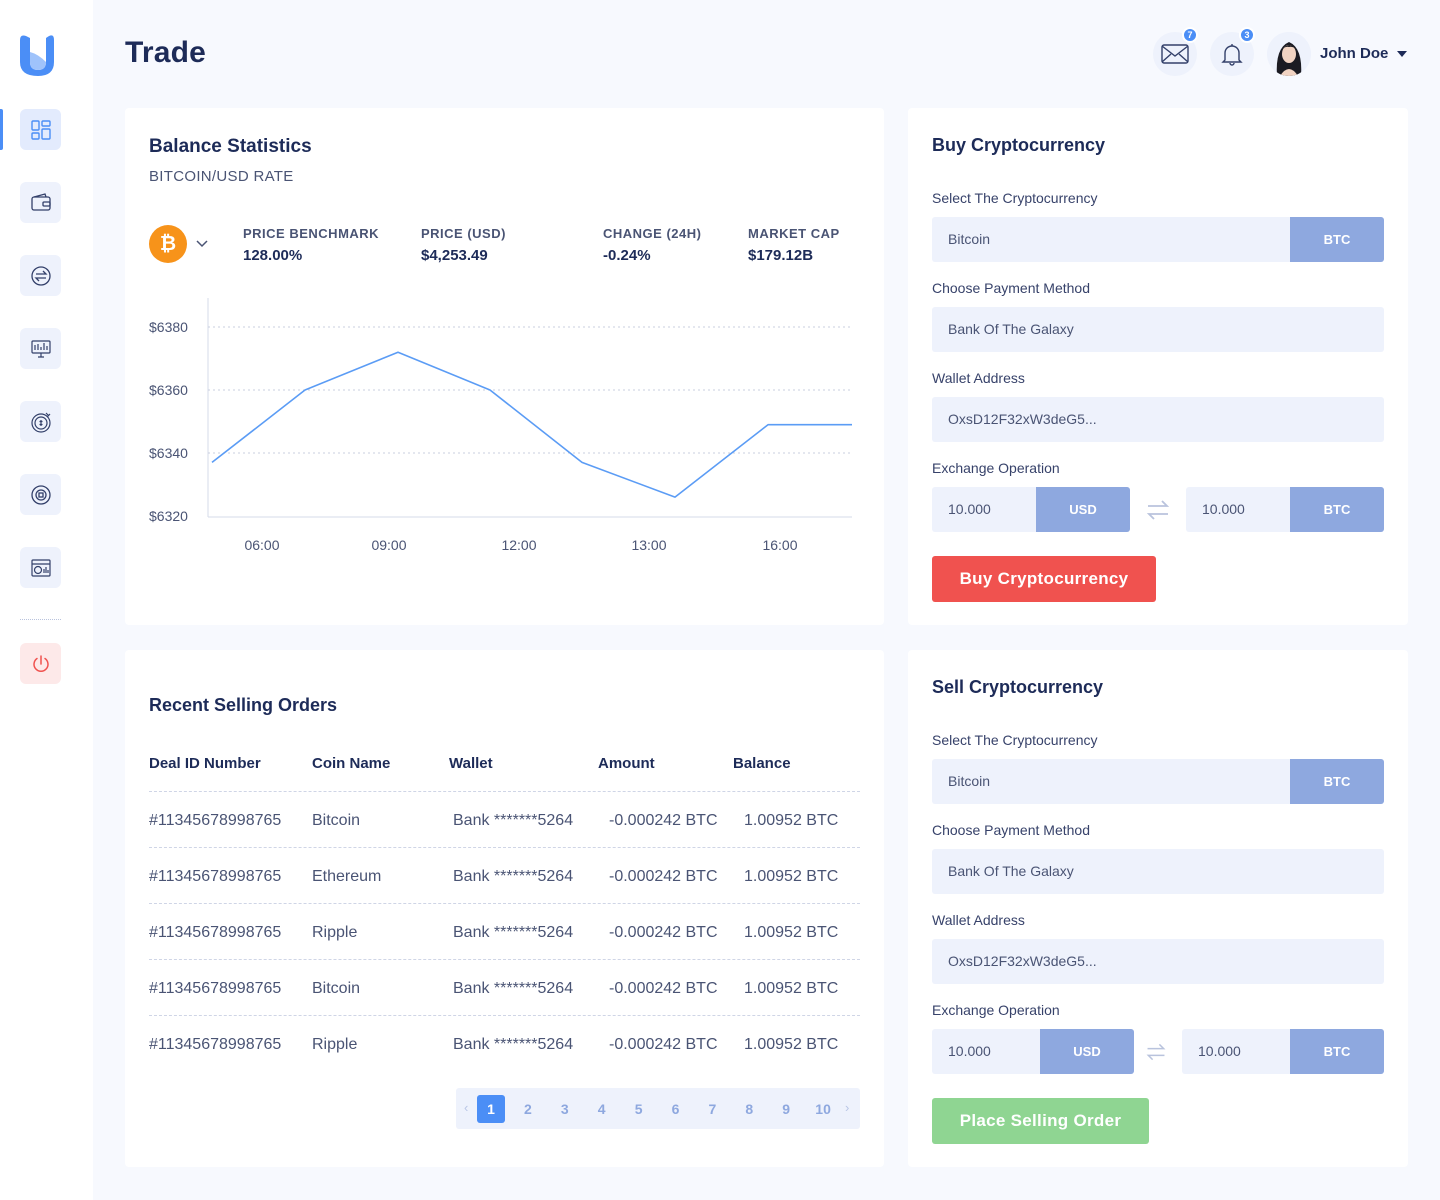 The height and width of the screenshot is (1200, 1440). Describe the element at coordinates (786, 1109) in the screenshot. I see `page-9-button: 9` at that location.